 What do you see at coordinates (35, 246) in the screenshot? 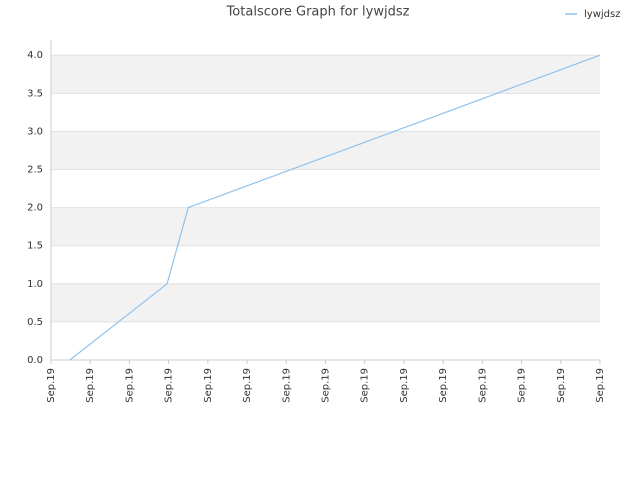
I see `y-tick-label: 1.5` at bounding box center [35, 246].